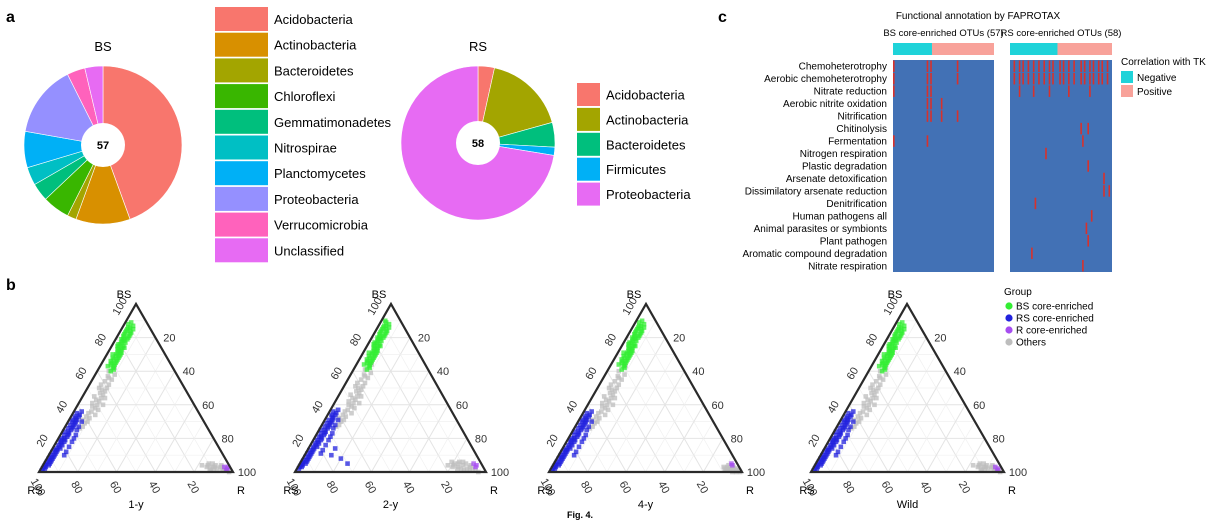  What do you see at coordinates (1034, 49) in the screenshot?
I see `tk-negative-bar` at bounding box center [1034, 49].